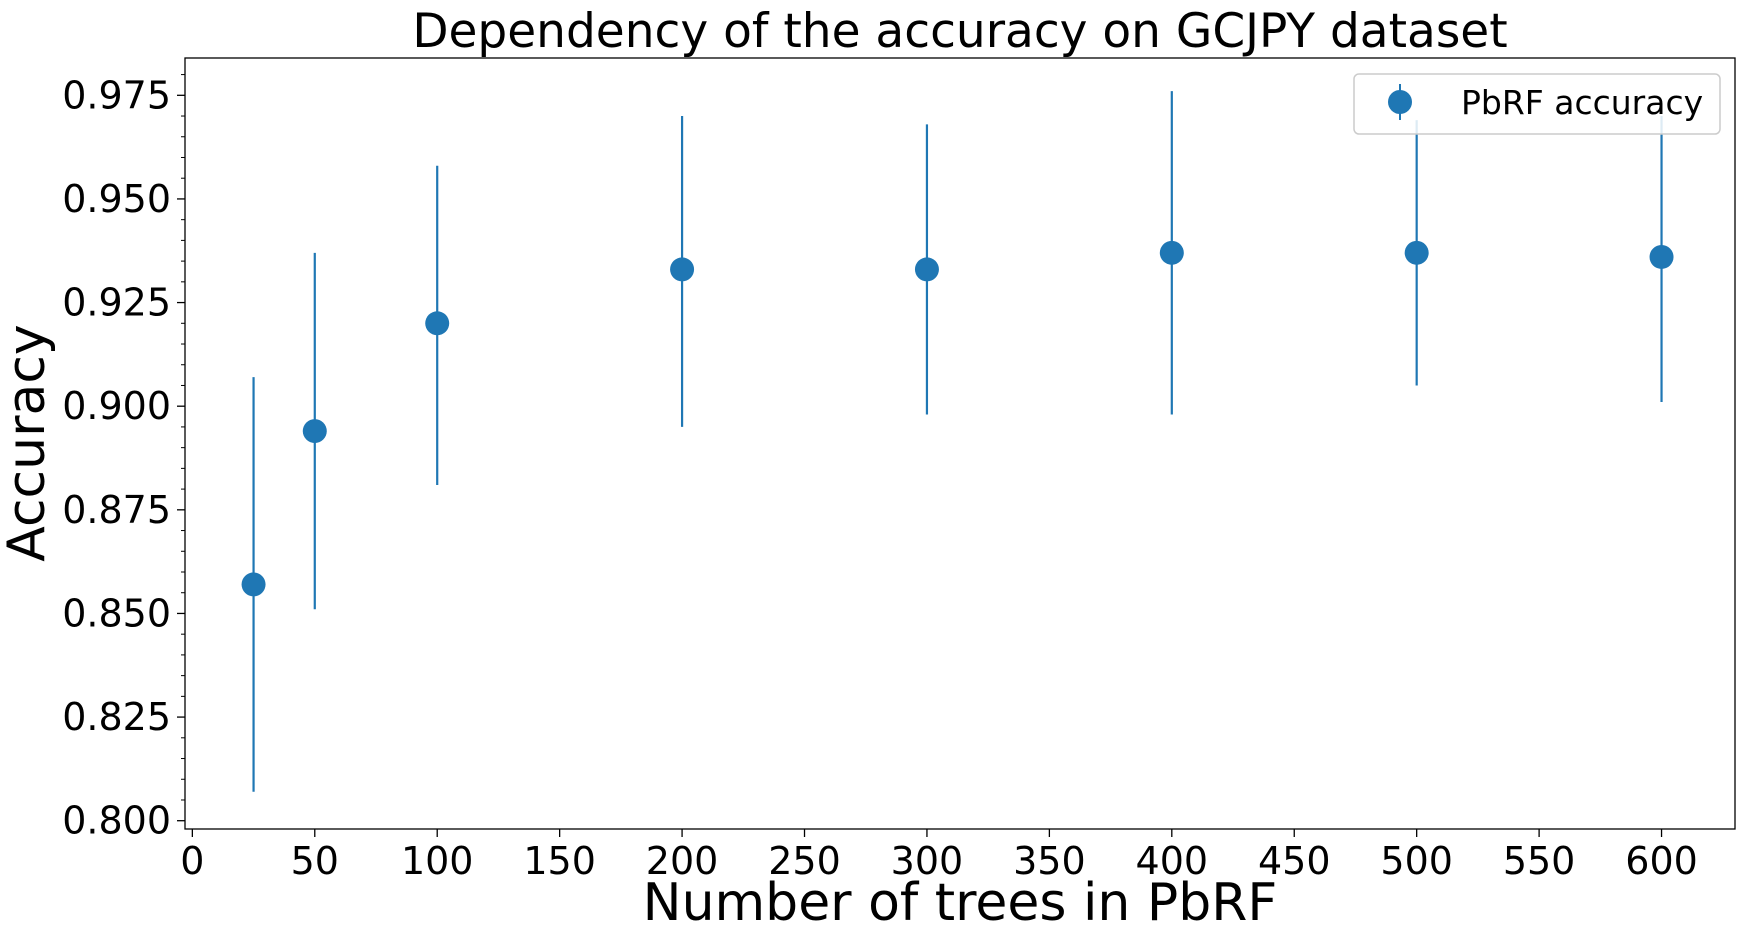 This screenshot has width=1744, height=939. I want to click on x-tick-label: 250, so click(804, 861).